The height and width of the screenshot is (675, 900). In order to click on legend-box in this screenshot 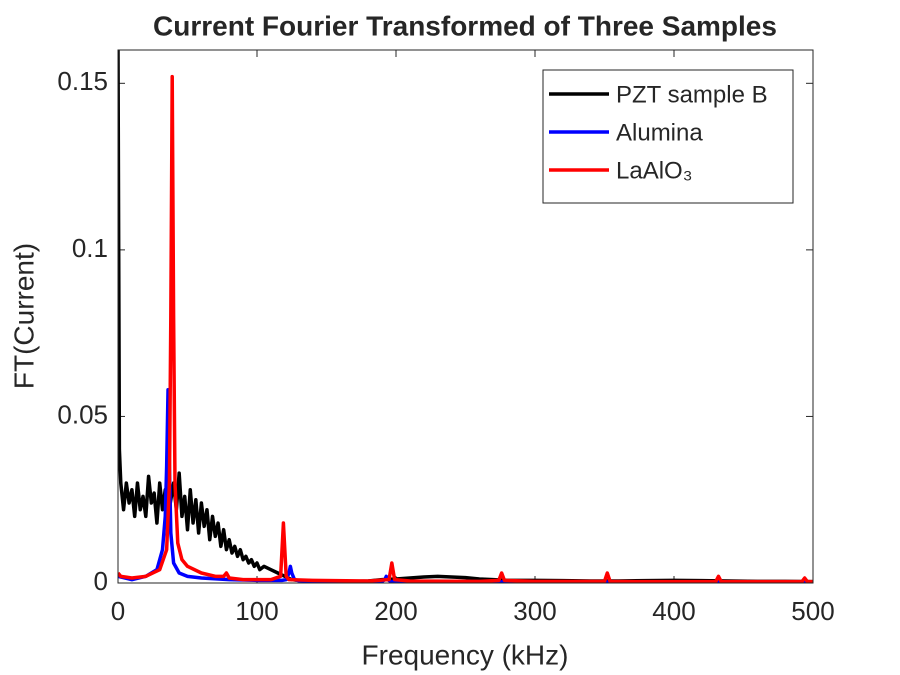, I will do `click(668, 136)`.